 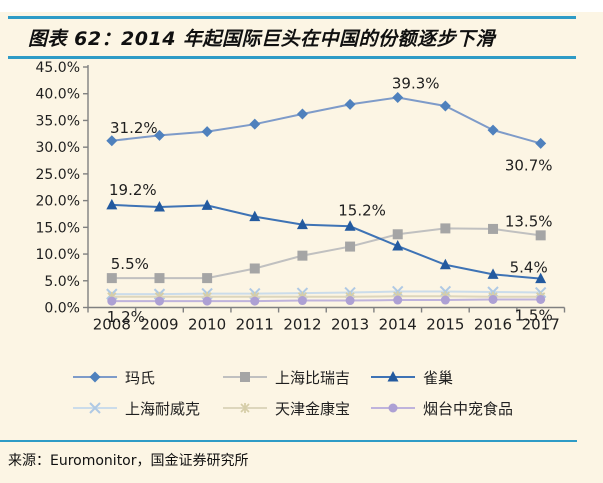 What do you see at coordinates (301, 6) in the screenshot?
I see `top-margin-strip` at bounding box center [301, 6].